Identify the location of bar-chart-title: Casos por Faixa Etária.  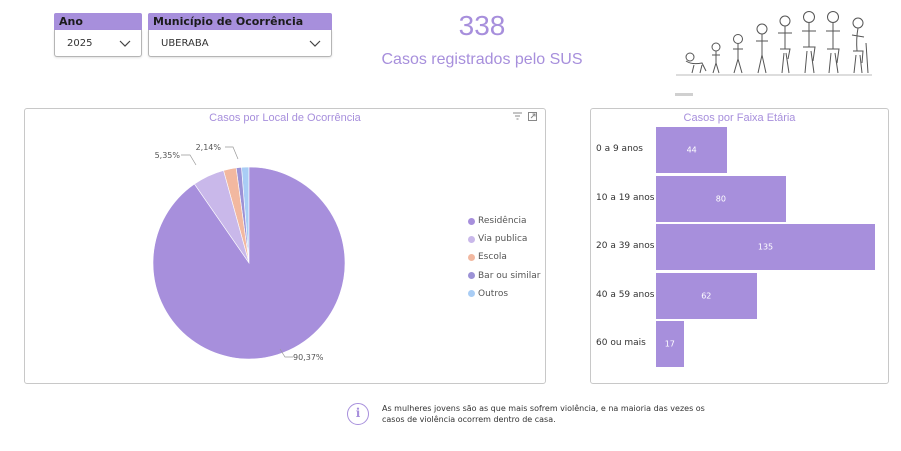
(739, 118).